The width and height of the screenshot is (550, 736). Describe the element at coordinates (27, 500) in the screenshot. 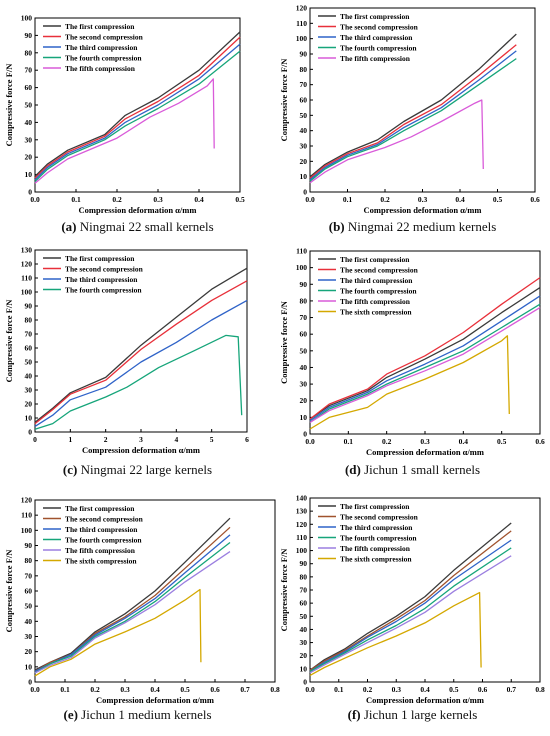

I see `y-tick-label: 120` at that location.